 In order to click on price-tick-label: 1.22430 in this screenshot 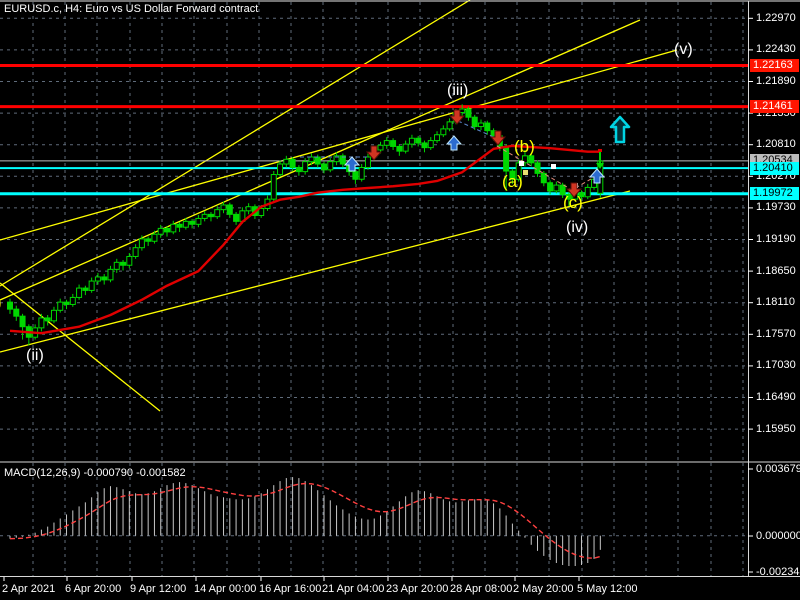, I will do `click(776, 49)`.